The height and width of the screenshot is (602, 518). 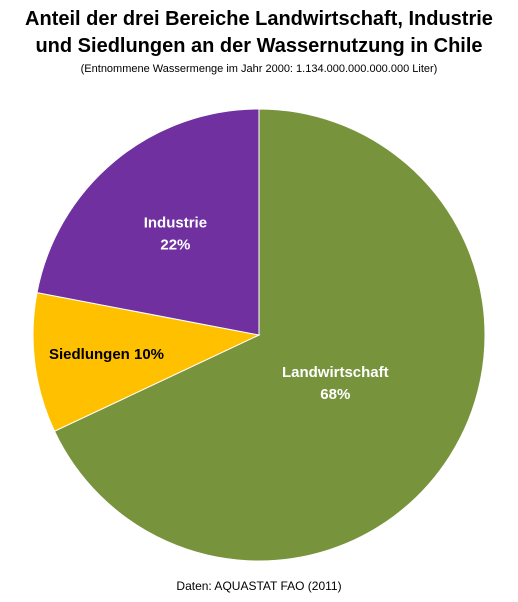 What do you see at coordinates (175, 223) in the screenshot?
I see `slice-label-industrie: Industrie` at bounding box center [175, 223].